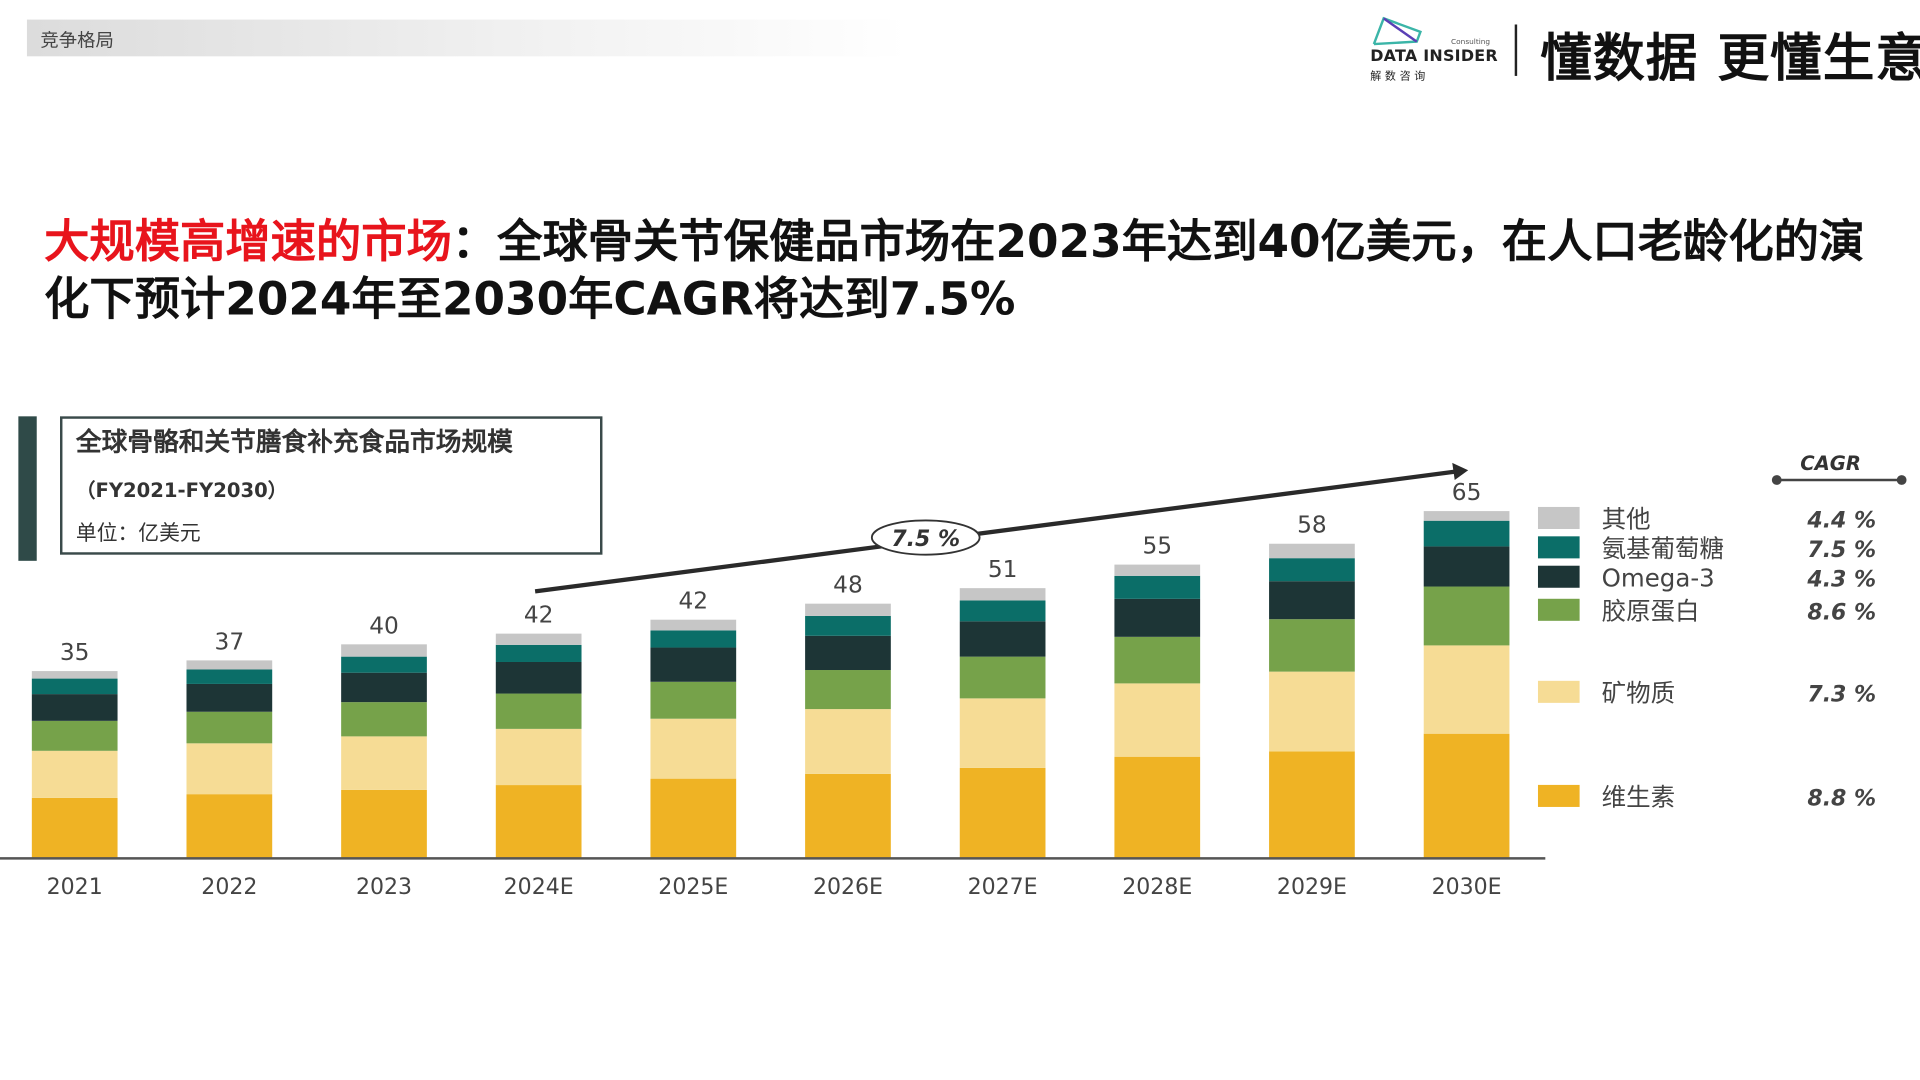  Describe the element at coordinates (1841, 799) in the screenshot. I see `legend-cagr: 8.8 %` at that location.